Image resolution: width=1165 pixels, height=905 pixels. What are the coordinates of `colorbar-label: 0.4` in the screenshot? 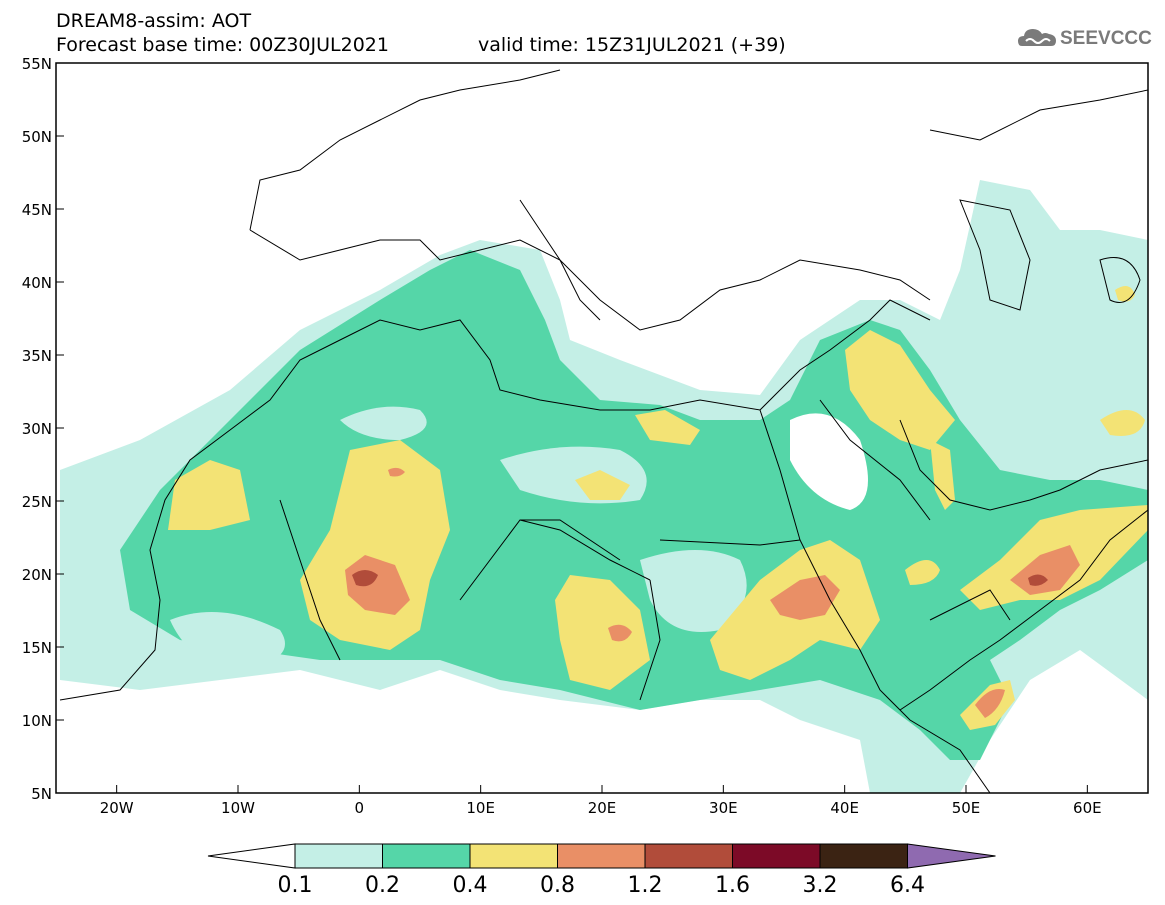 It's located at (470, 885).